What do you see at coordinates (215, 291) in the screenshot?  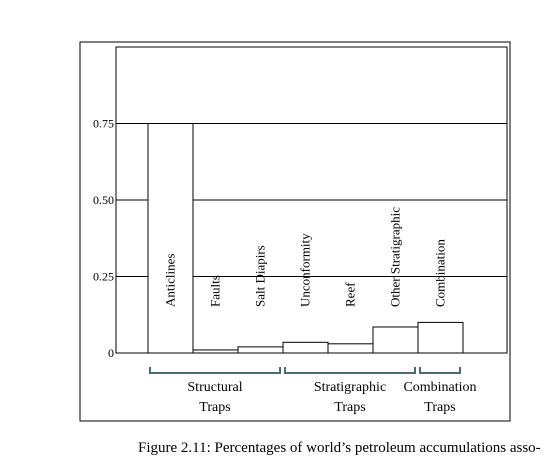 I see `category-label: Faults` at bounding box center [215, 291].